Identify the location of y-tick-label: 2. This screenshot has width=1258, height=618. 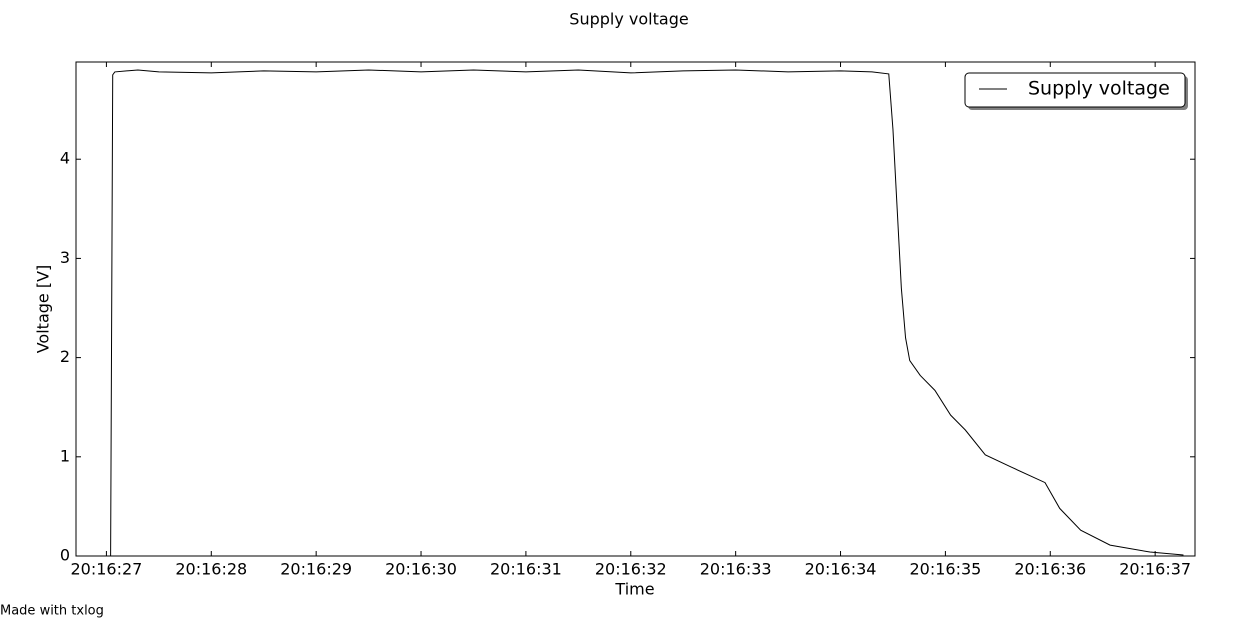
(65, 356).